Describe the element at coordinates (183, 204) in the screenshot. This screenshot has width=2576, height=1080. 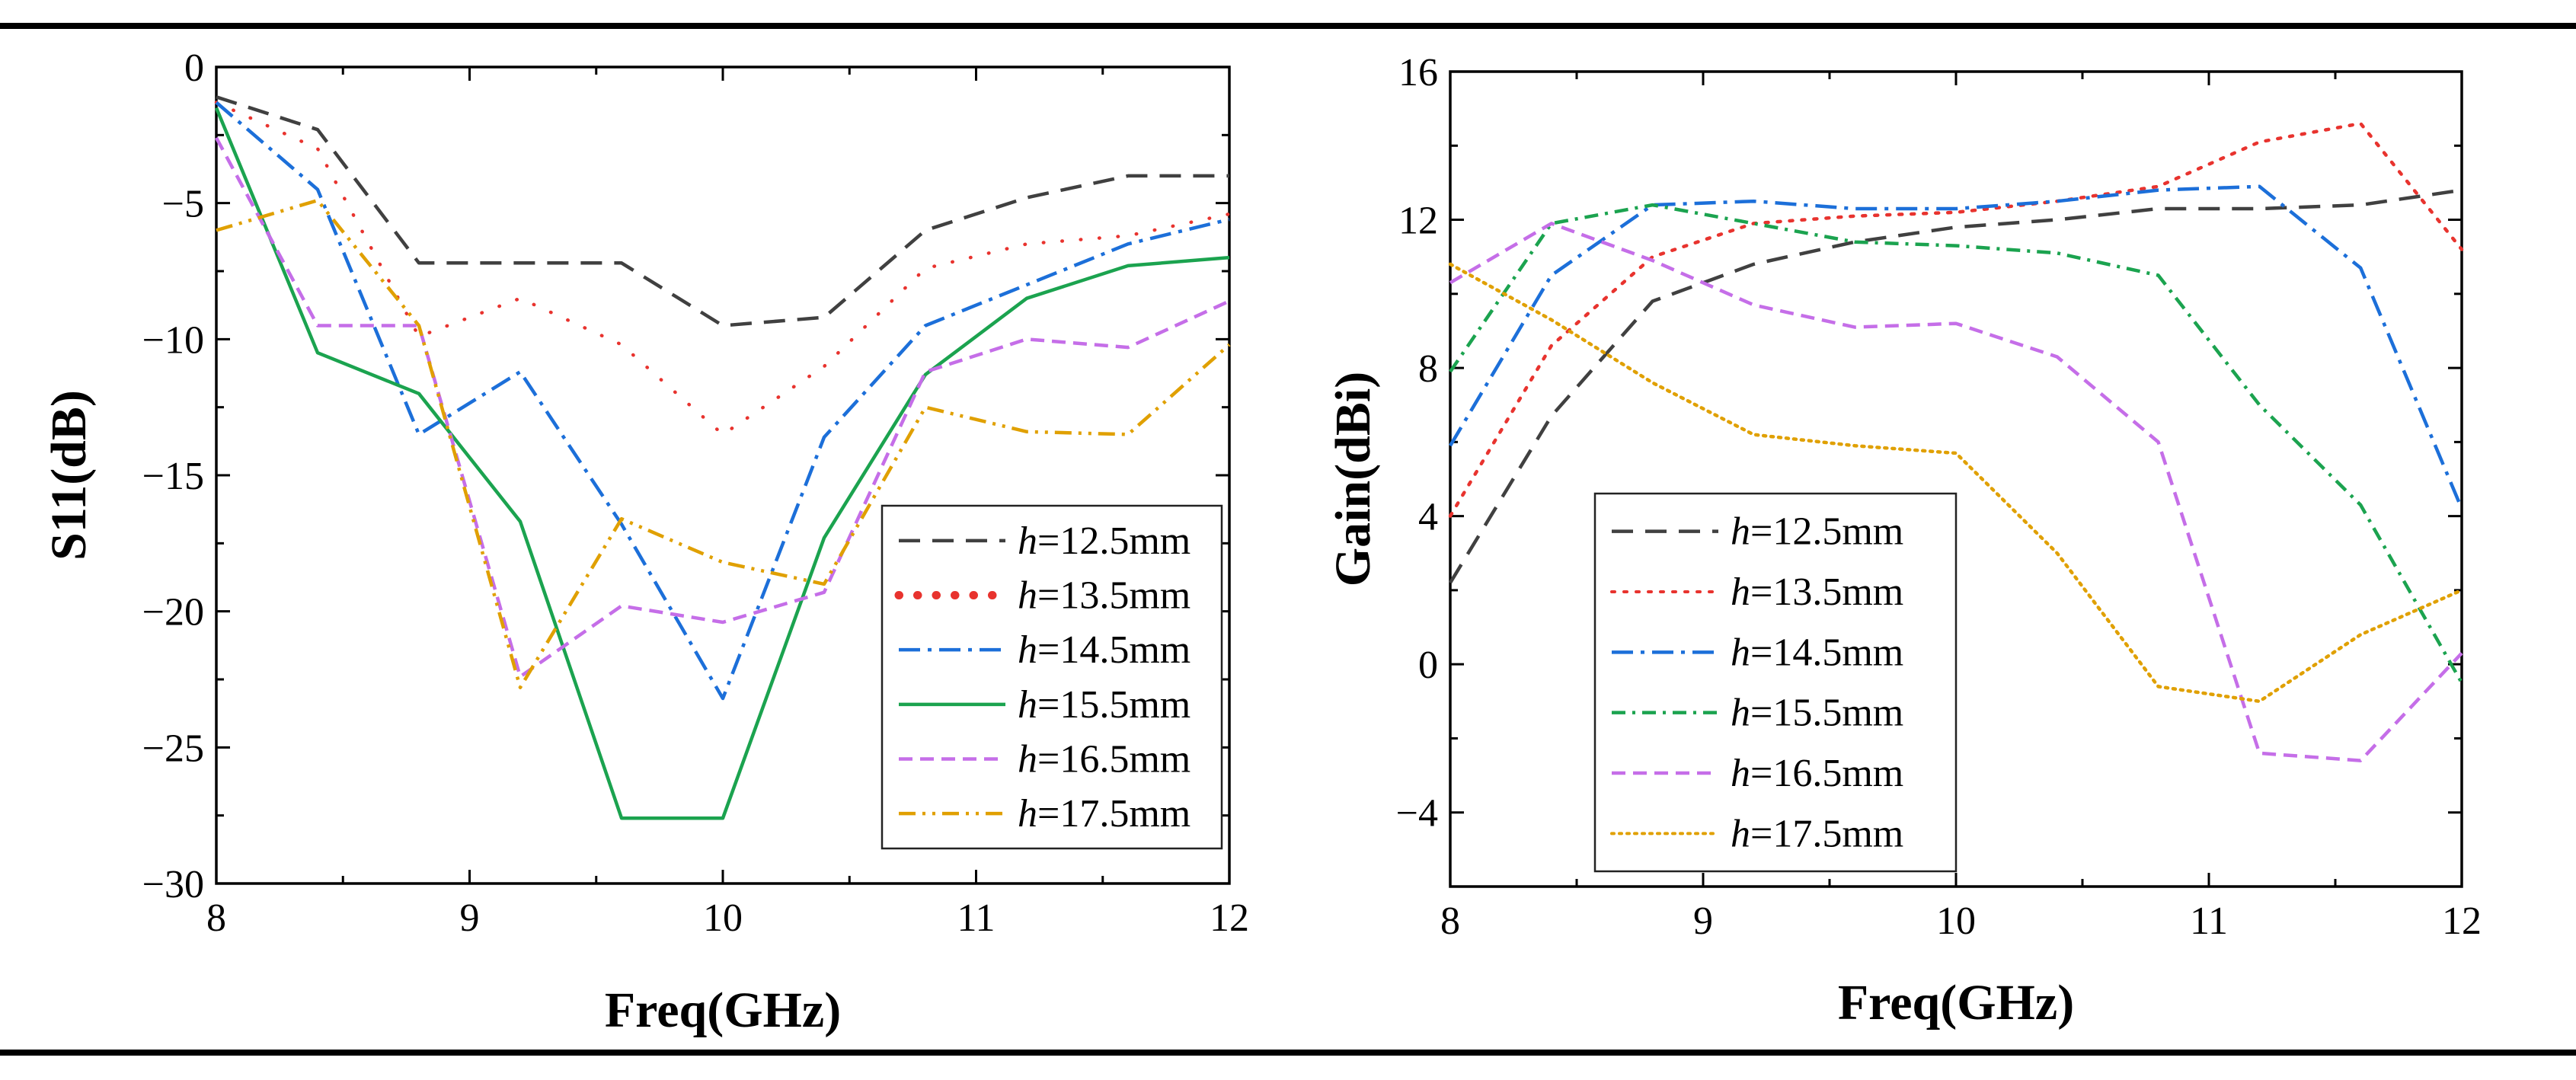
I see `y-tick-label: −5` at that location.